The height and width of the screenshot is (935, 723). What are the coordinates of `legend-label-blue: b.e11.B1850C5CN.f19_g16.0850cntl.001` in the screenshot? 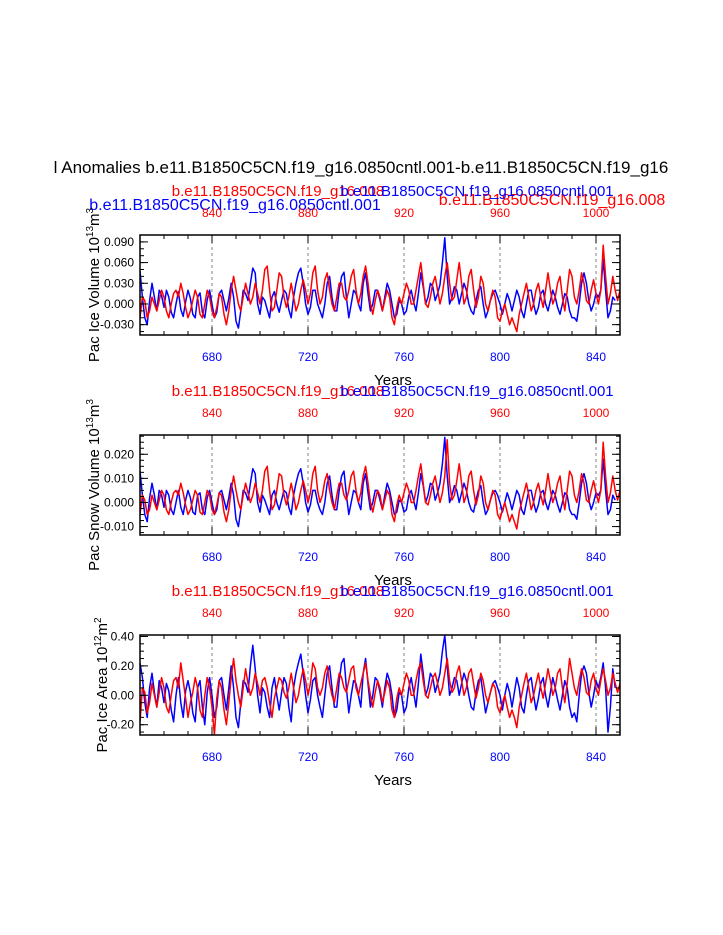 It's located at (235, 205).